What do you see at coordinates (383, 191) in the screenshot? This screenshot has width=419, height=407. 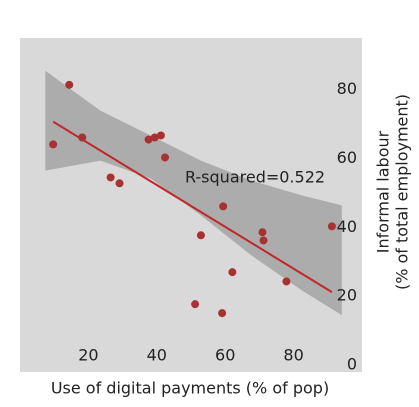 I see `y-axis-label: Informal labour` at bounding box center [383, 191].